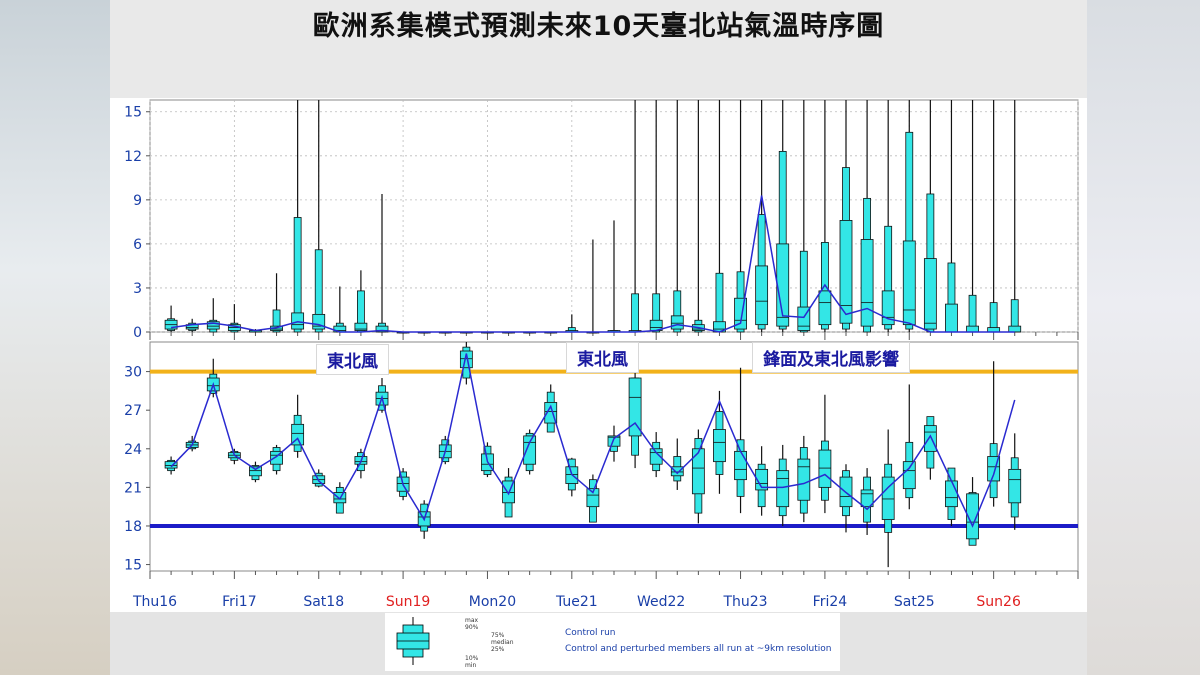 The image size is (1200, 675). What do you see at coordinates (472, 627) in the screenshot?
I see `legend-p90: 90%` at bounding box center [472, 627].